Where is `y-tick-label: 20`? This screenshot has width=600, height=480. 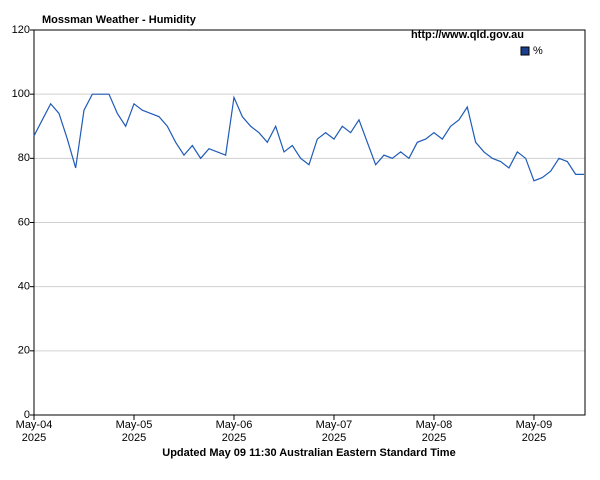 y-tick-label: 20 is located at coordinates (24, 351).